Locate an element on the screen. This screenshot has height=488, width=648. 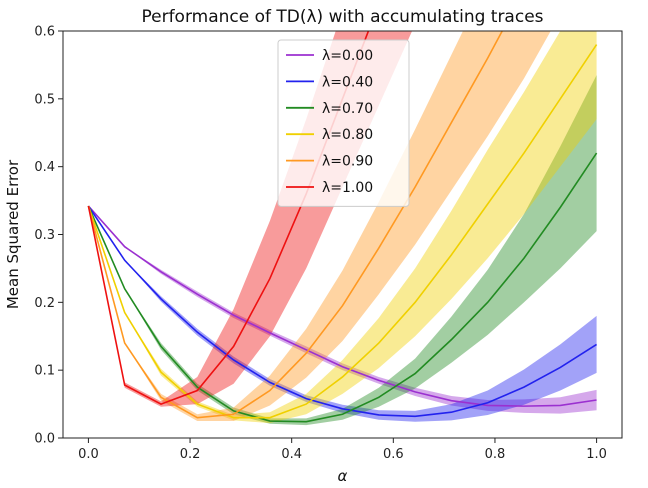
x-tick-label: 0.4 is located at coordinates (291, 454).